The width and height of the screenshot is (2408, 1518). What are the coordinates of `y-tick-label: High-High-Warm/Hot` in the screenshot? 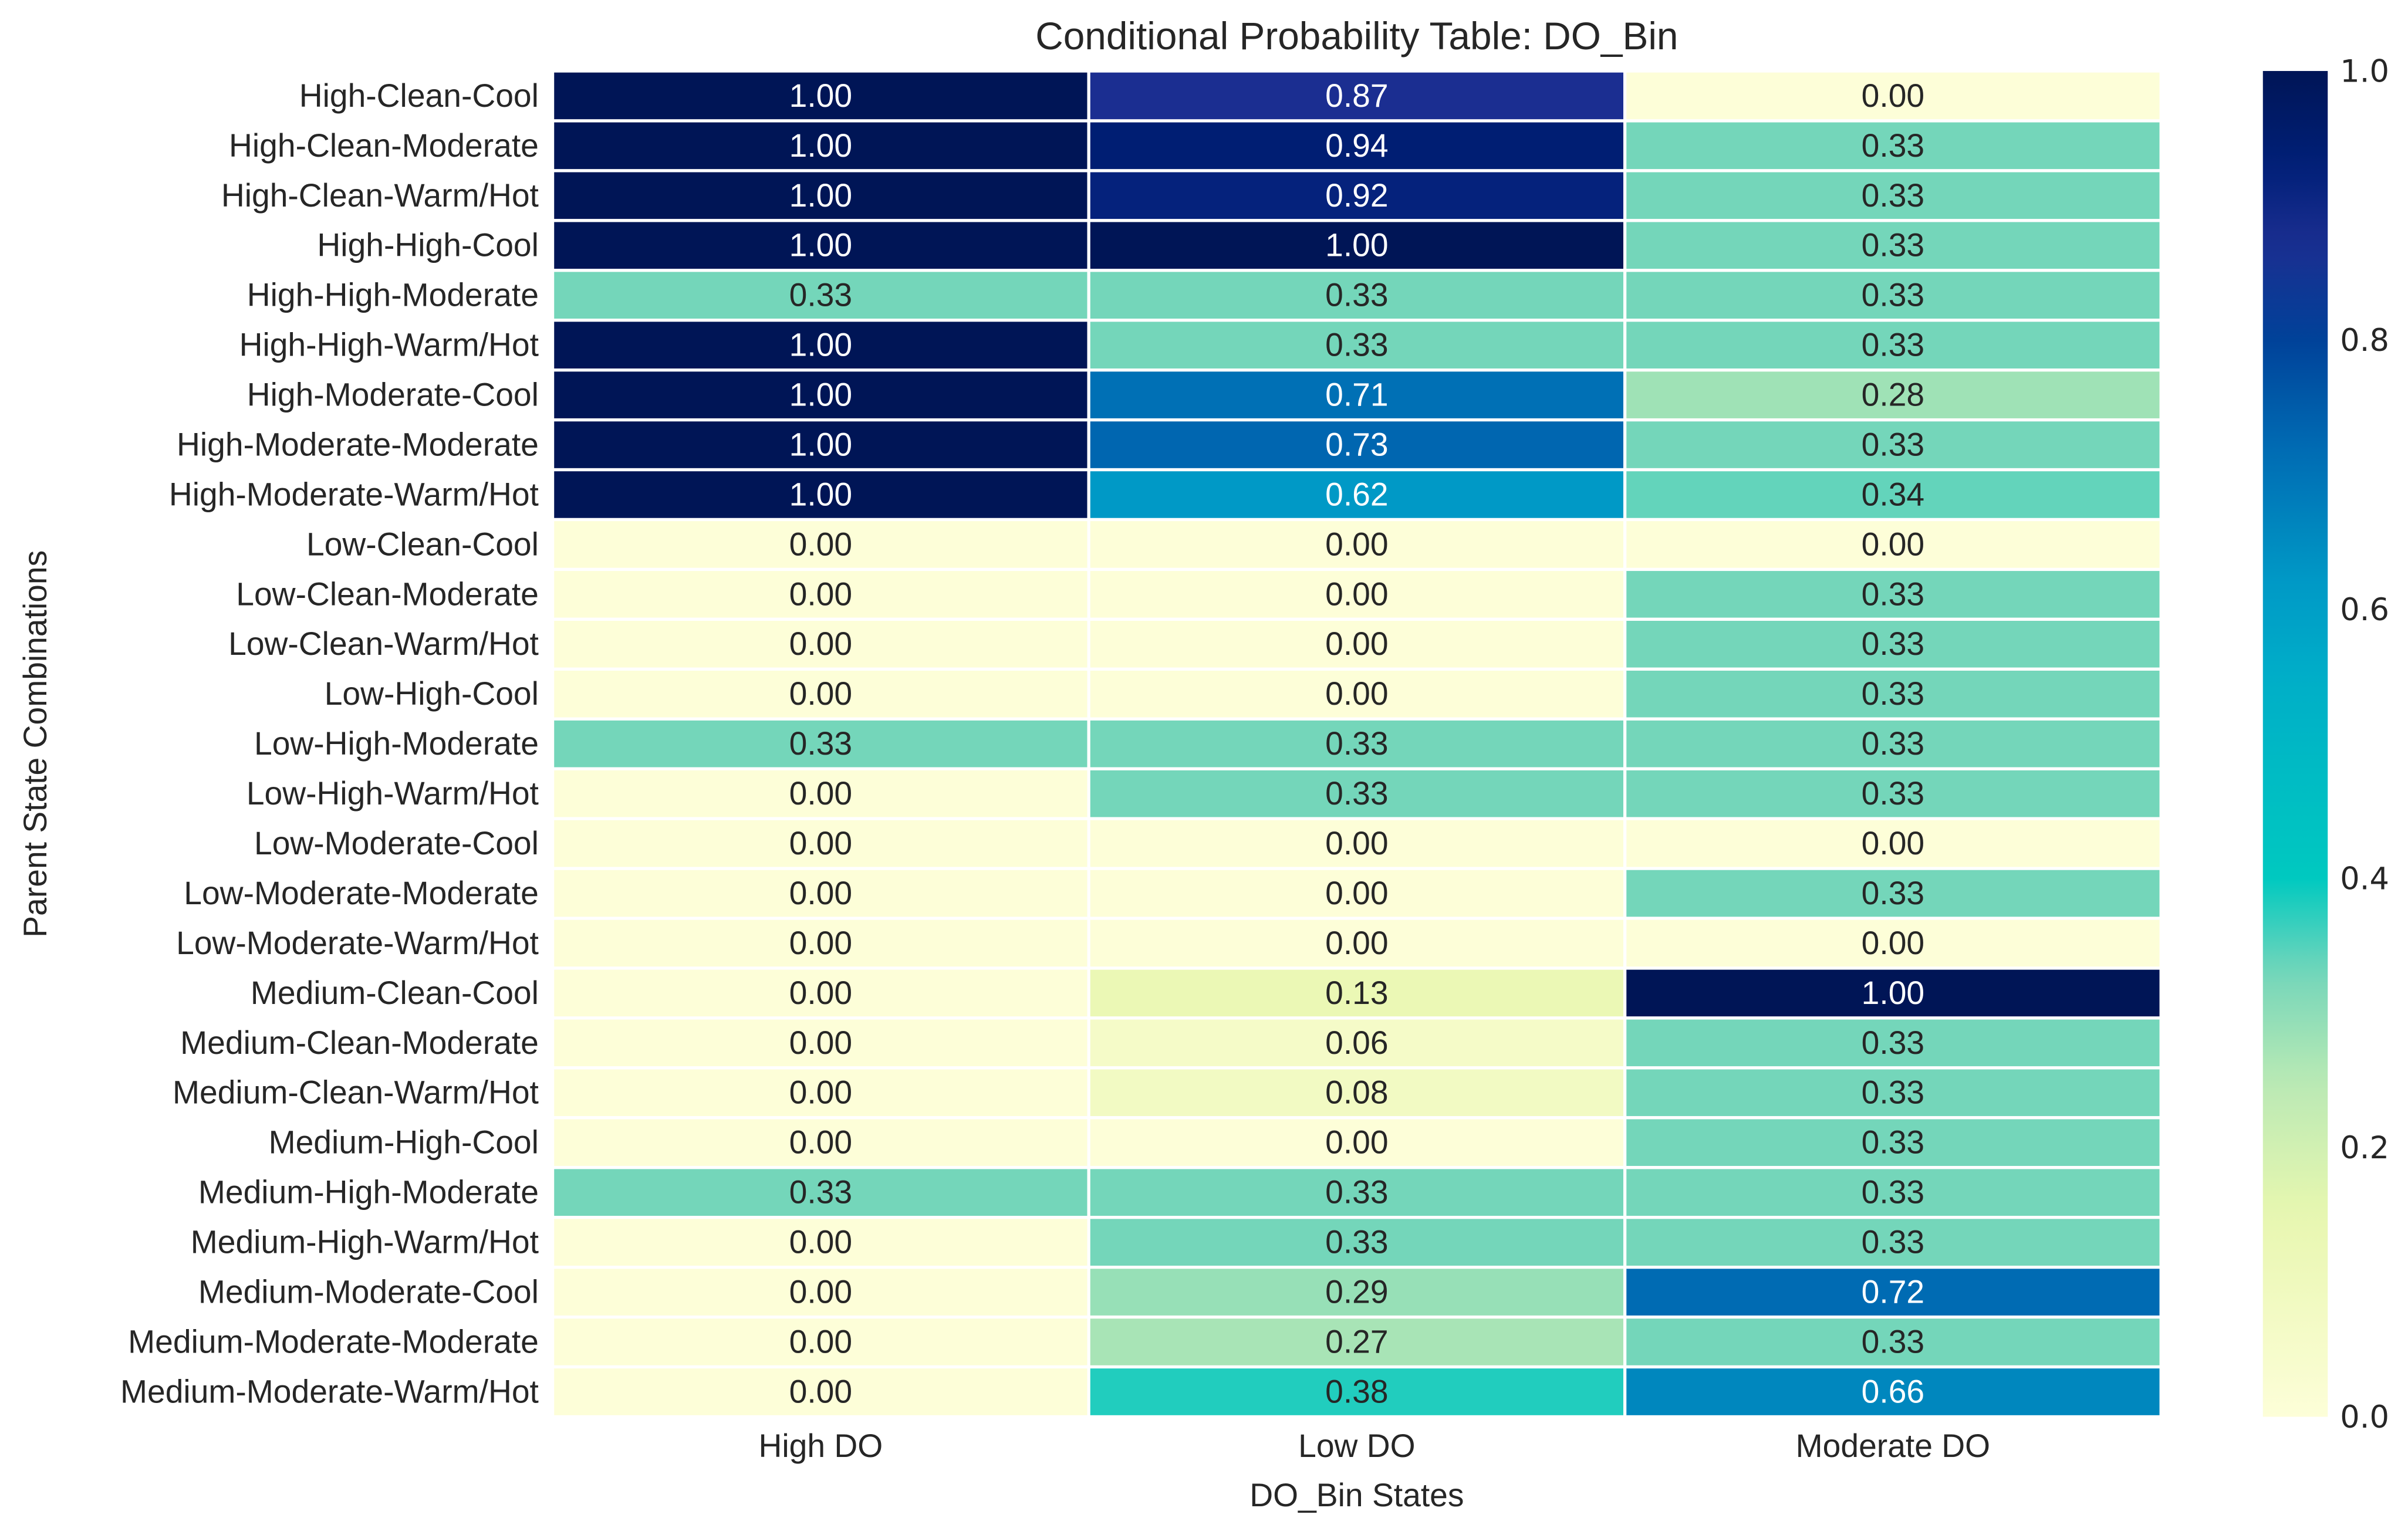 It's located at (389, 345).